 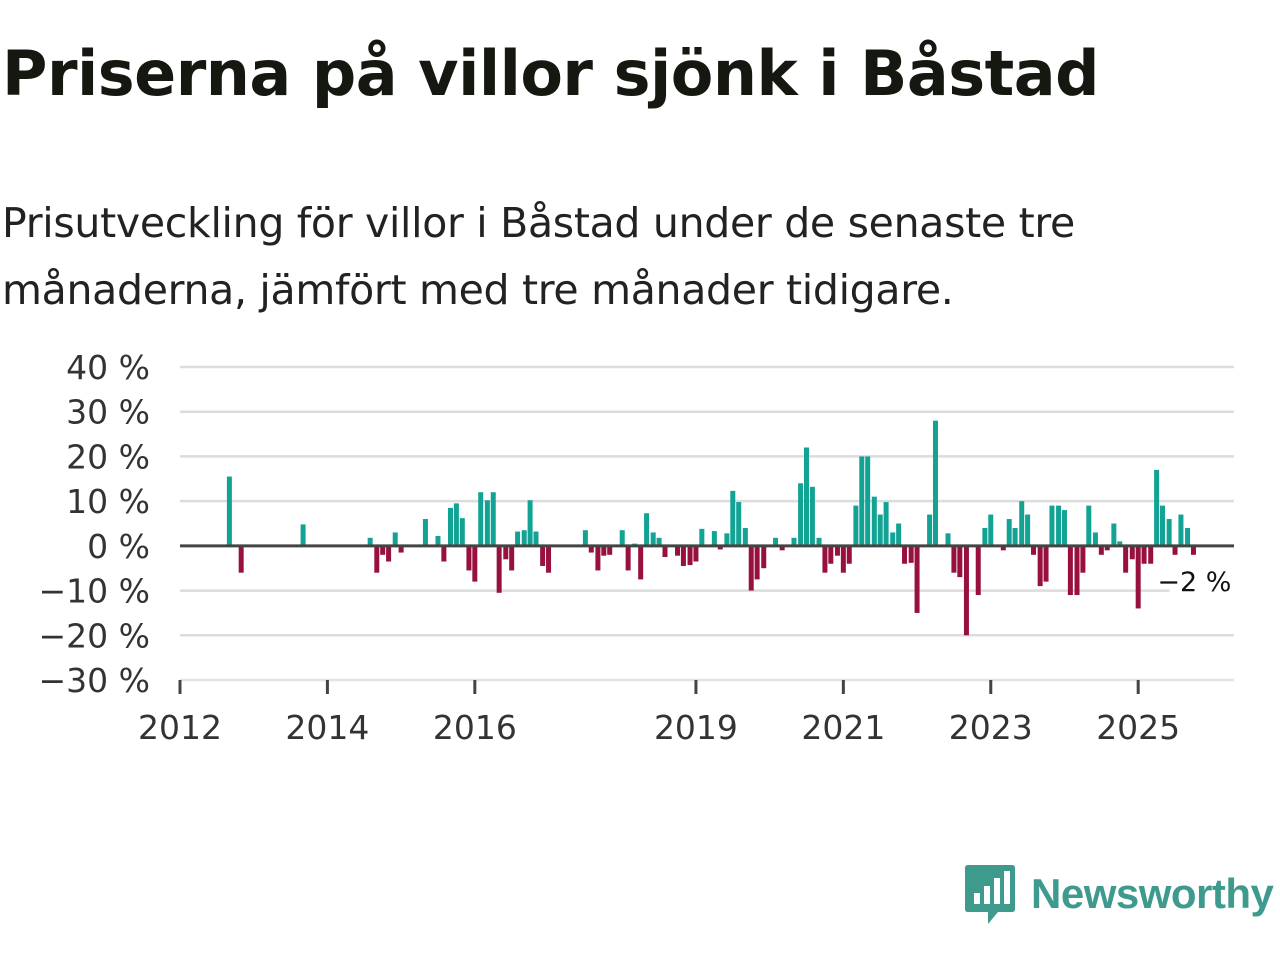 I want to click on x-tick-label: 2012, so click(x=180, y=727).